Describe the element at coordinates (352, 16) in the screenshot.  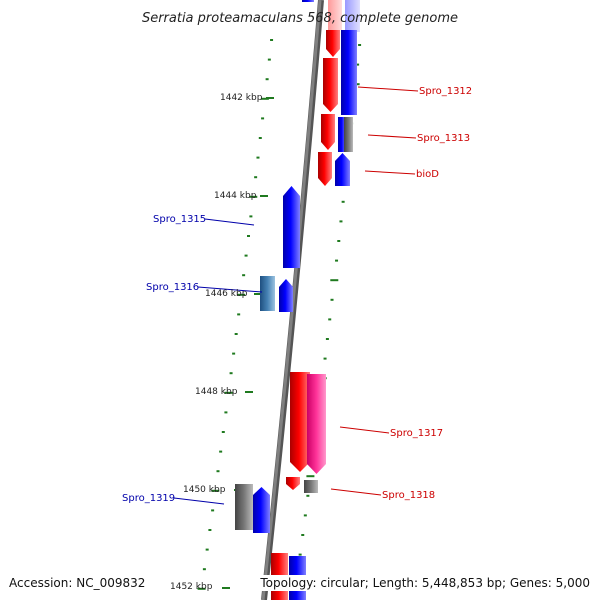
I see `gene-reverse-faded` at that location.